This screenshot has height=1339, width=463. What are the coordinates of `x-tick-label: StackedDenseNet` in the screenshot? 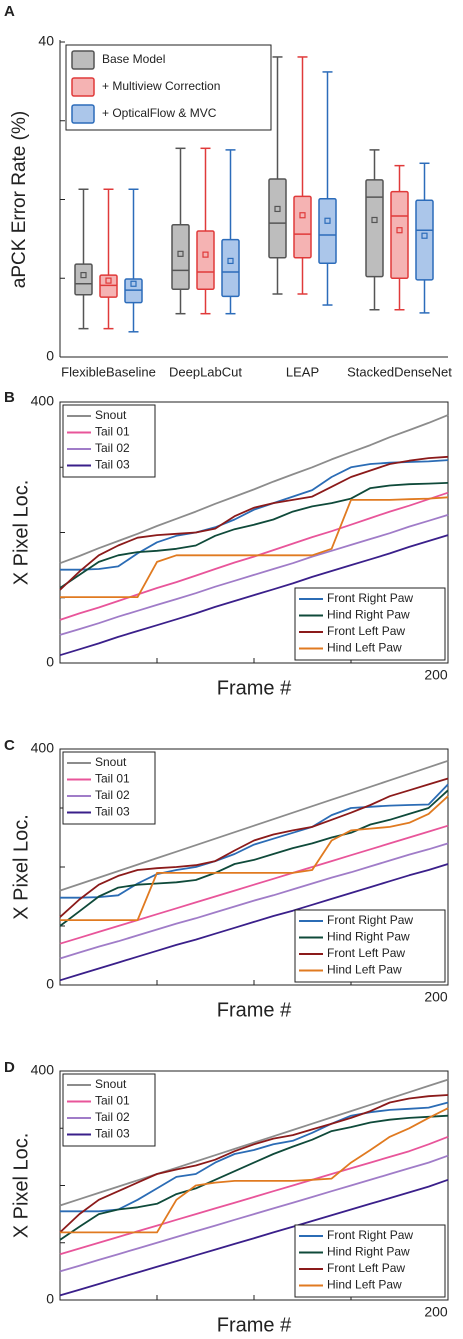 It's located at (399, 371).